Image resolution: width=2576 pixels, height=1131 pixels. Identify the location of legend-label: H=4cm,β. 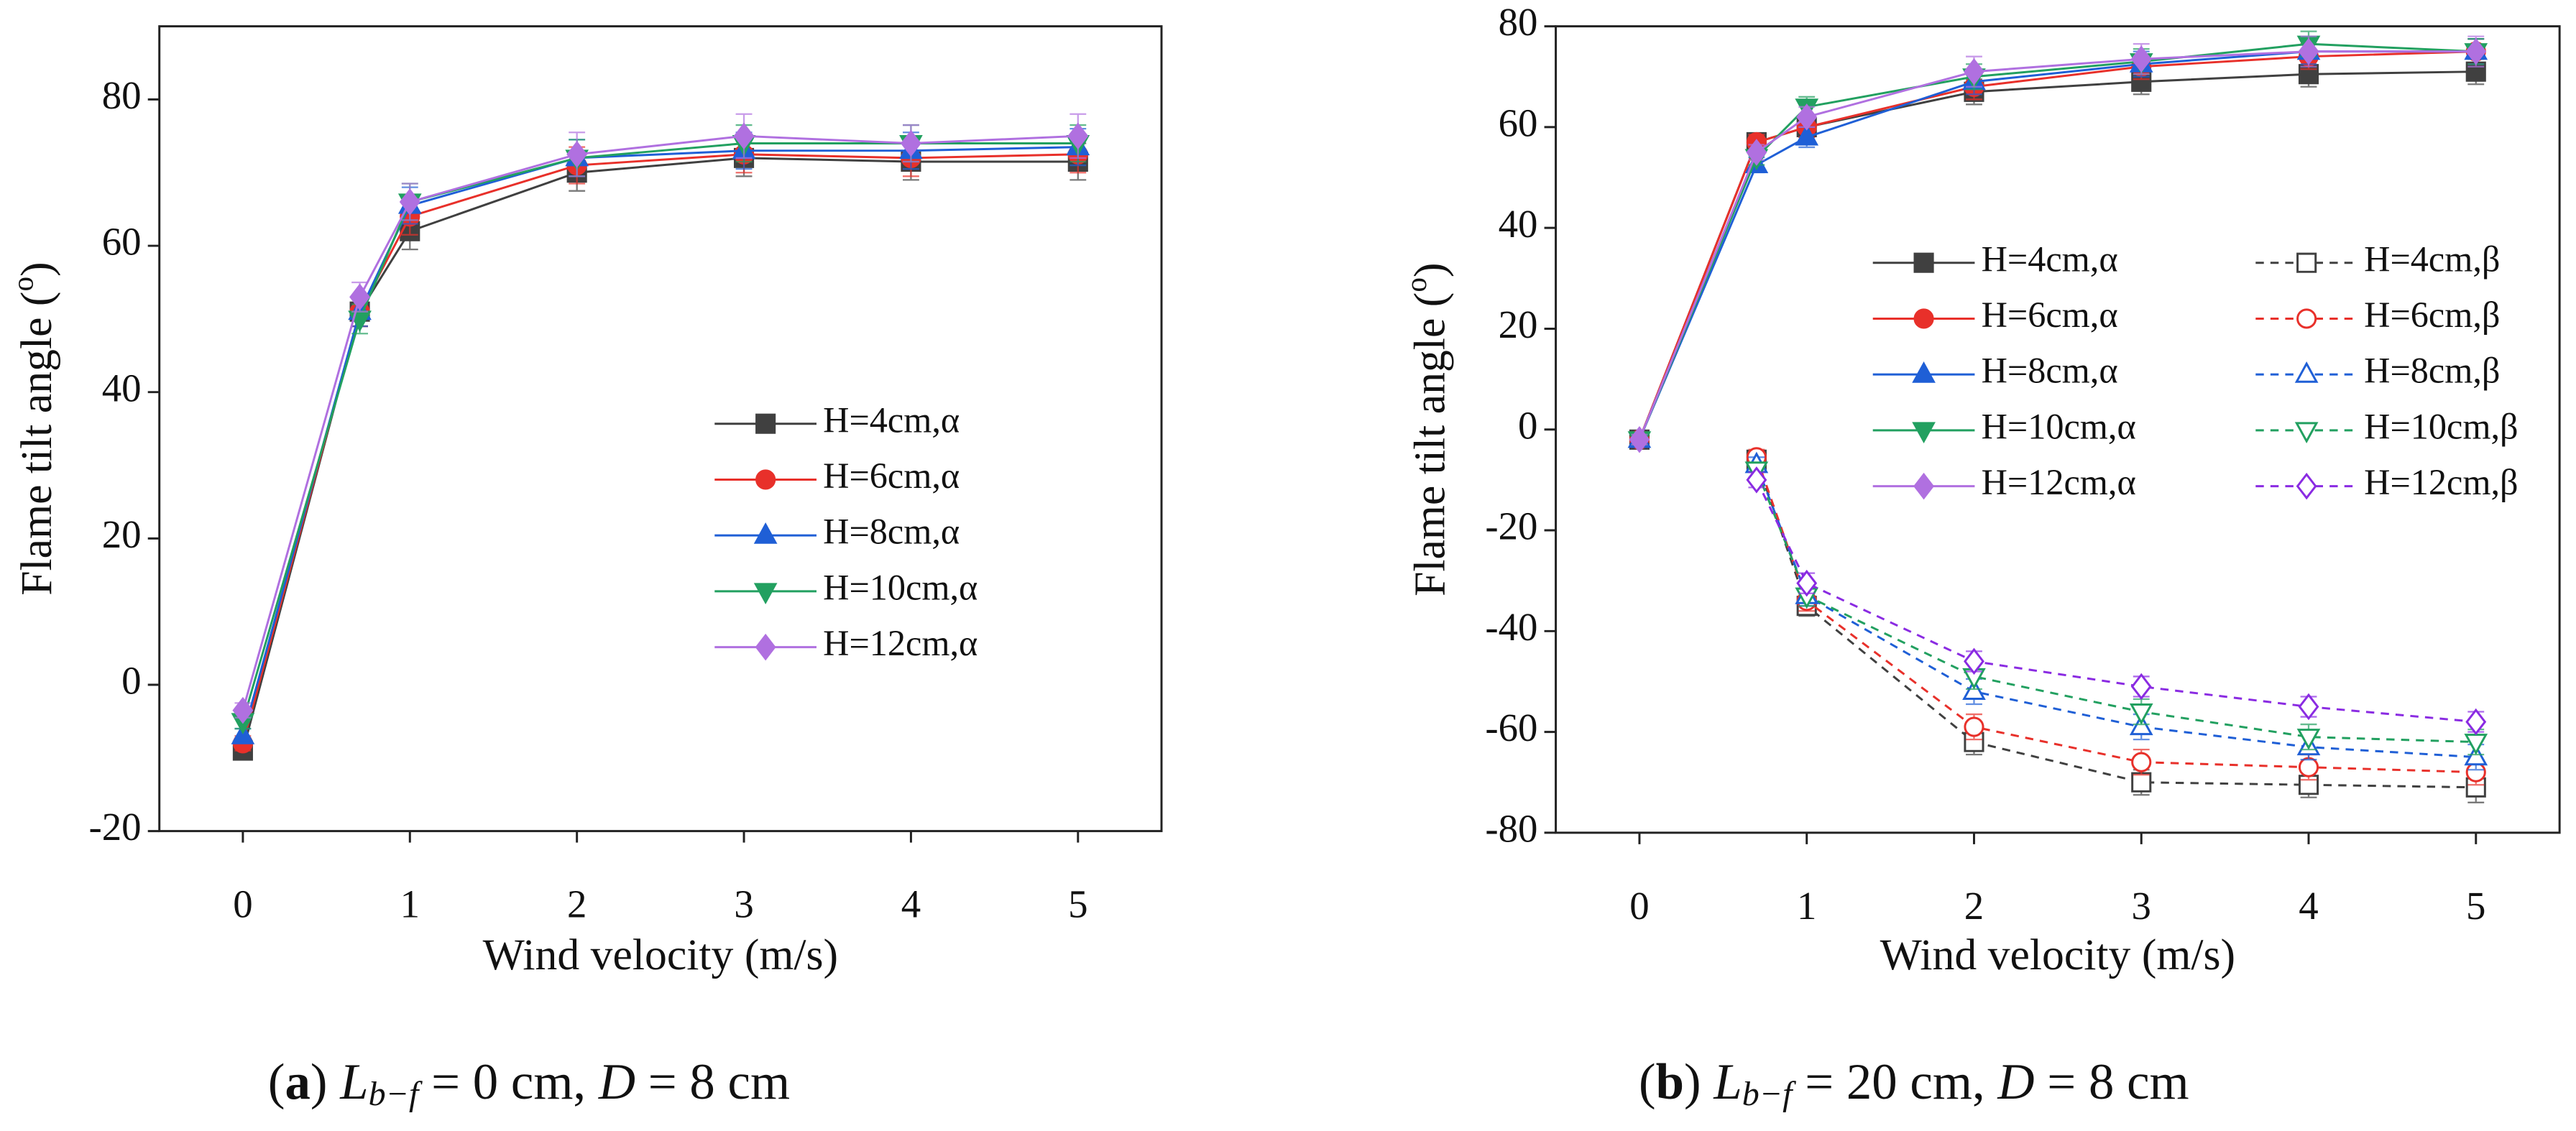
(2432, 259).